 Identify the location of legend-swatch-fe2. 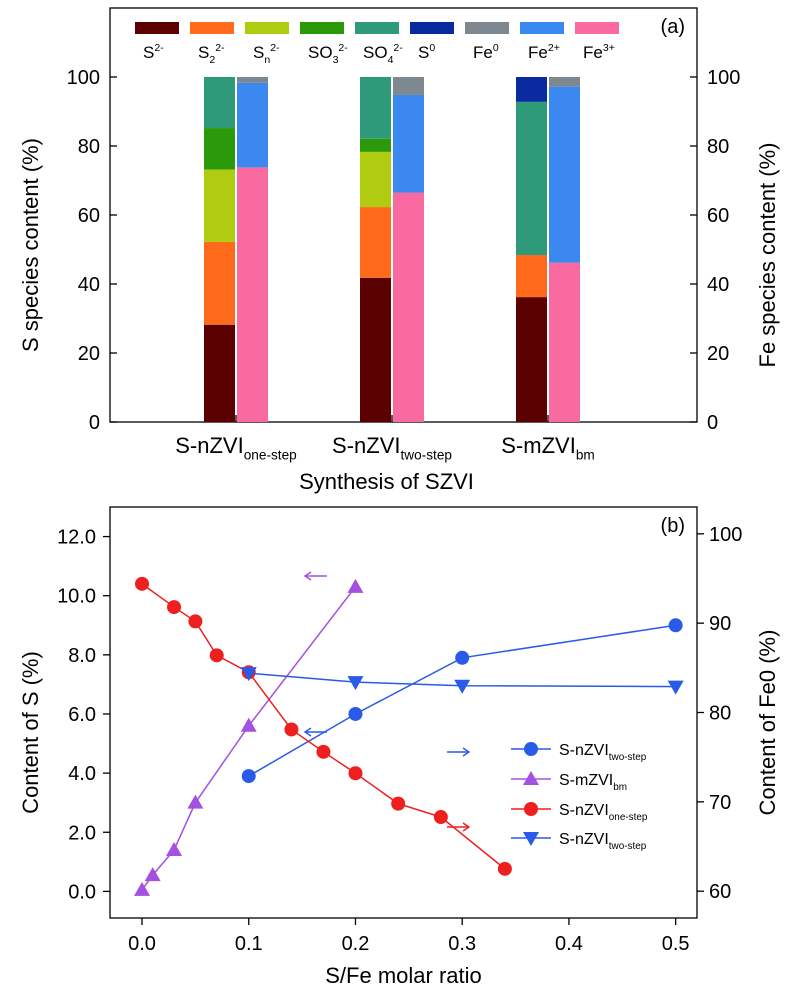
(542, 28).